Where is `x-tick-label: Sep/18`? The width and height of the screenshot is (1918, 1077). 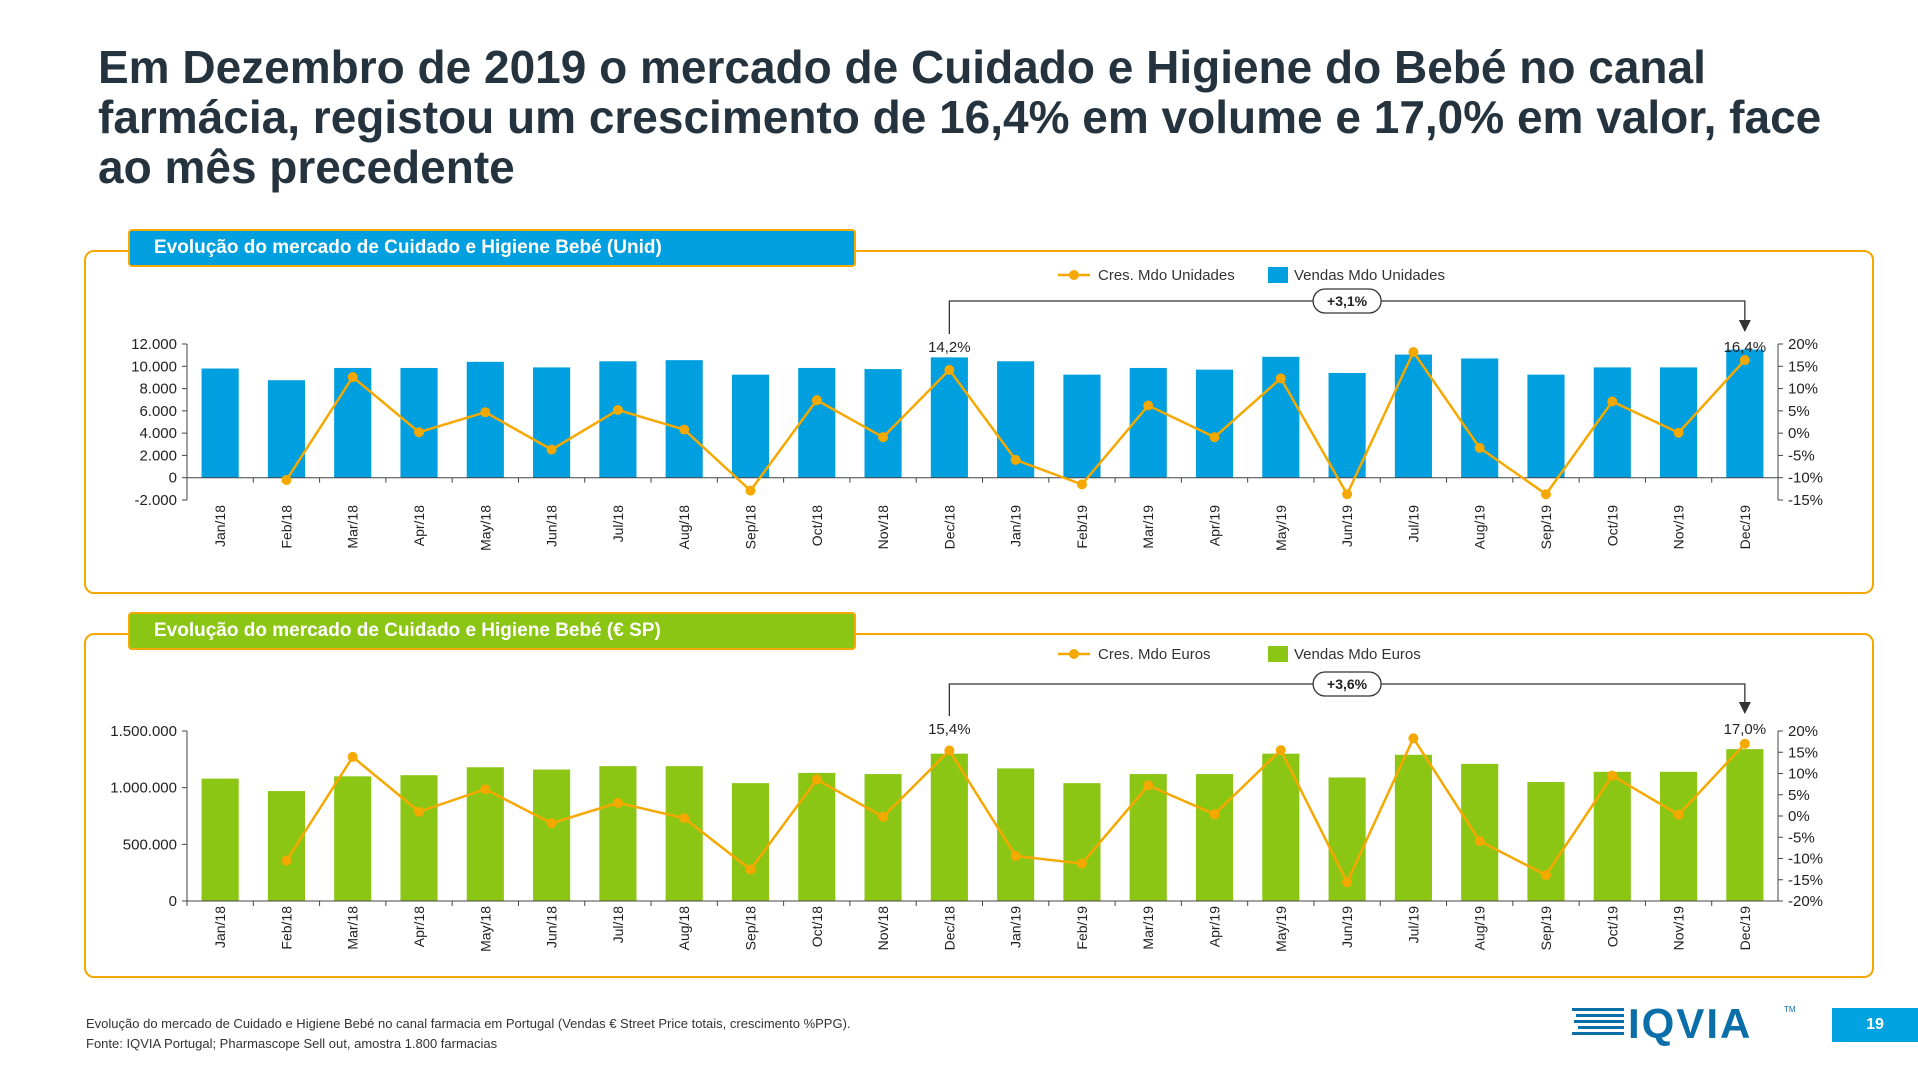 x-tick-label: Sep/18 is located at coordinates (750, 928).